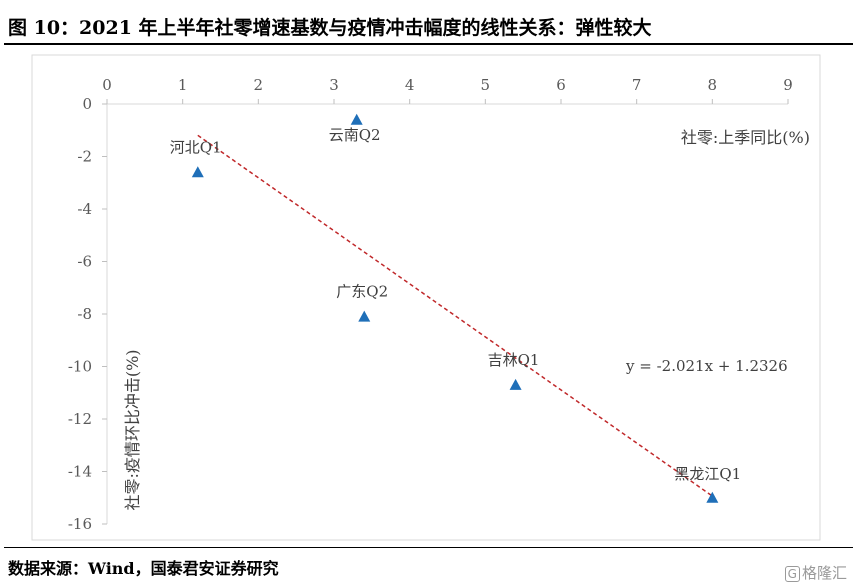 Image resolution: width=857 pixels, height=587 pixels. I want to click on y-tick-label: 0, so click(87, 104).